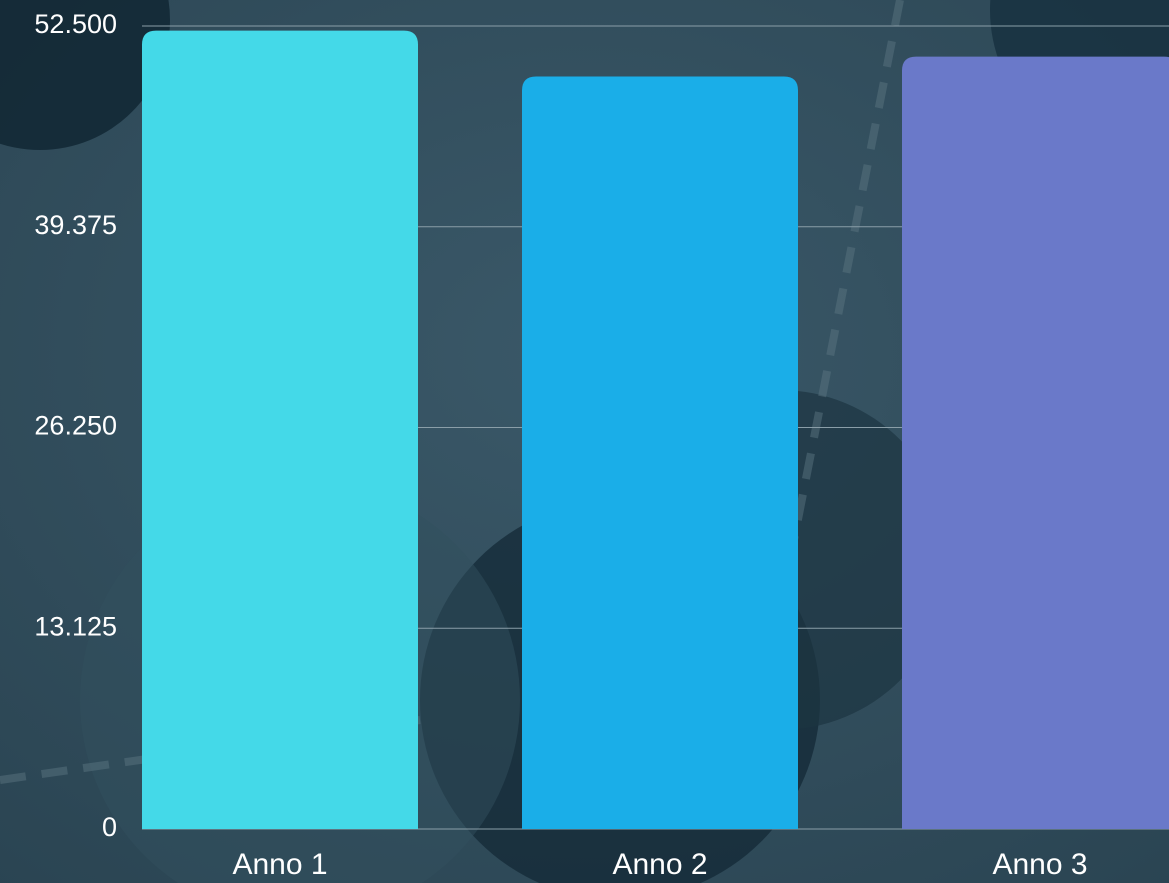 This screenshot has height=883, width=1169. I want to click on x-tick-label: Anno 2, so click(659, 864).